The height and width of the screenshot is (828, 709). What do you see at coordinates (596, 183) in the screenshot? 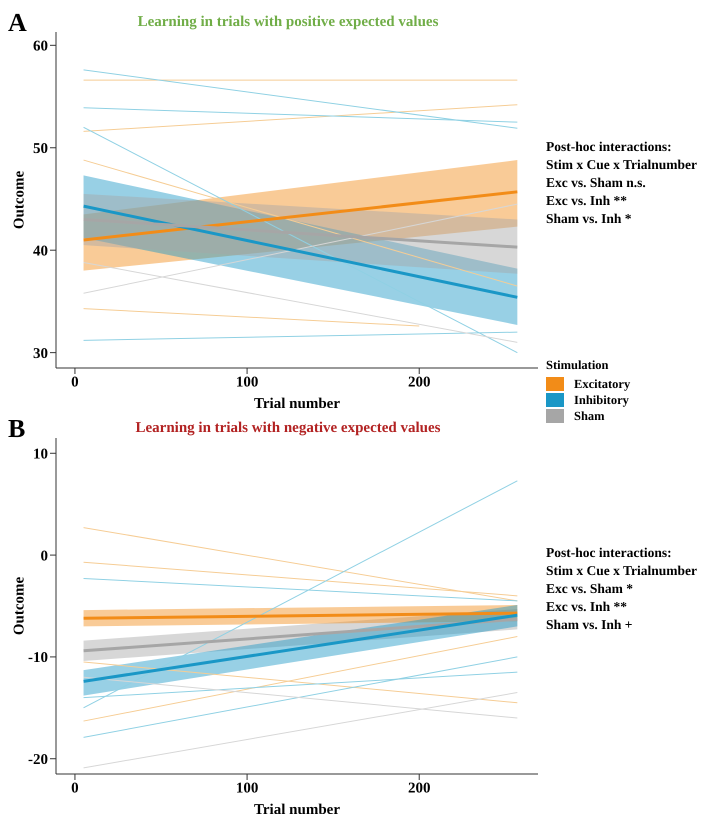
I see `text: Exc vs. Sham n.s.` at bounding box center [596, 183].